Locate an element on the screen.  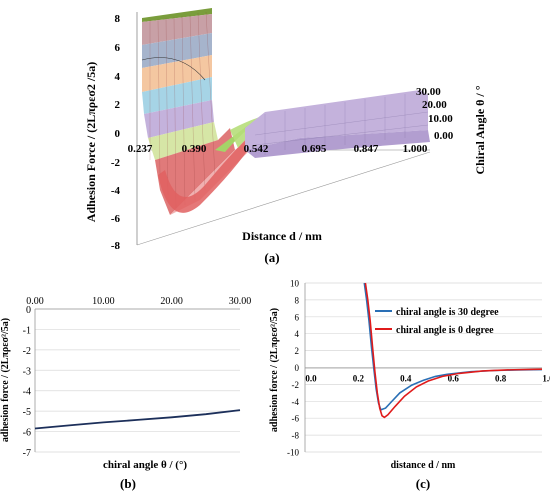
panel-a-z-tick: 10.00 is located at coordinates (440, 119).